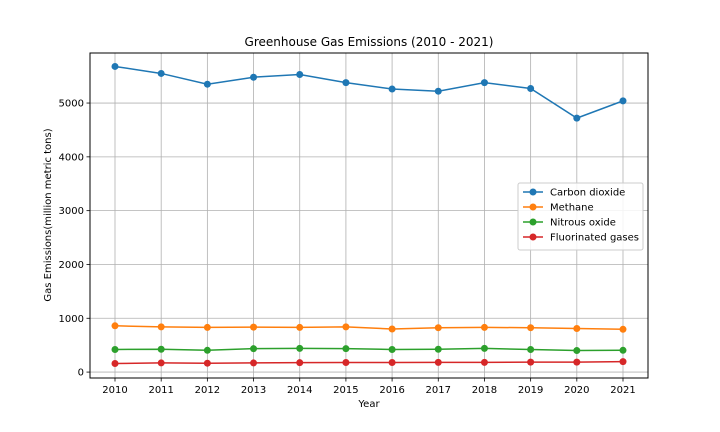  I want to click on series-methane, so click(369, 327).